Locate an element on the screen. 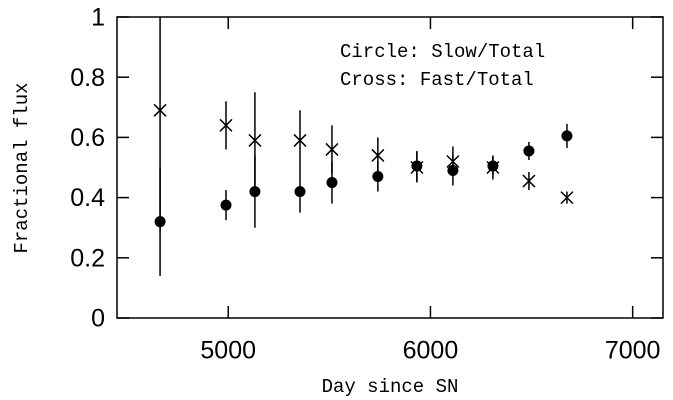 Image resolution: width=673 pixels, height=400 pixels. y-tick-label: 1 is located at coordinates (98, 18).